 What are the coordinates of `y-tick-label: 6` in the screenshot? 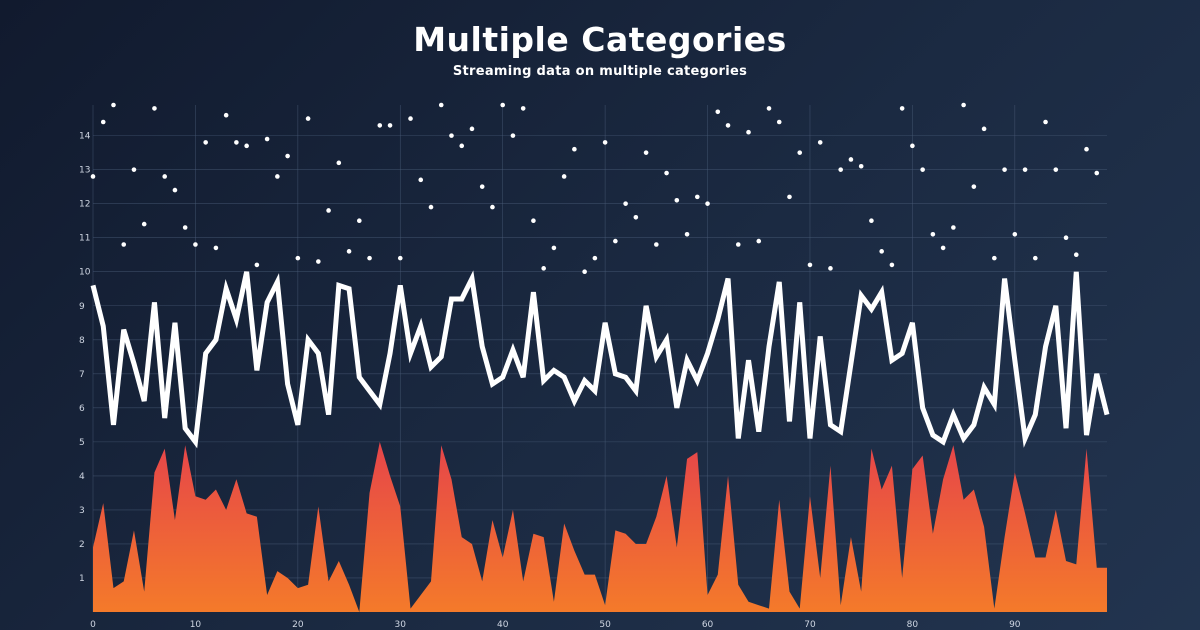 It's located at (82, 409).